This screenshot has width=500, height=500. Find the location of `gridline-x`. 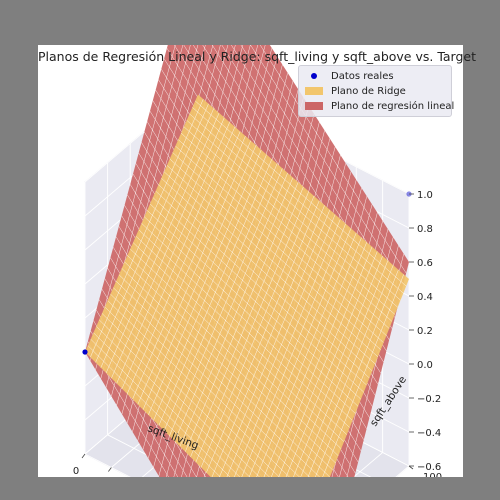

gridline-x is located at coordinates (368, 464).